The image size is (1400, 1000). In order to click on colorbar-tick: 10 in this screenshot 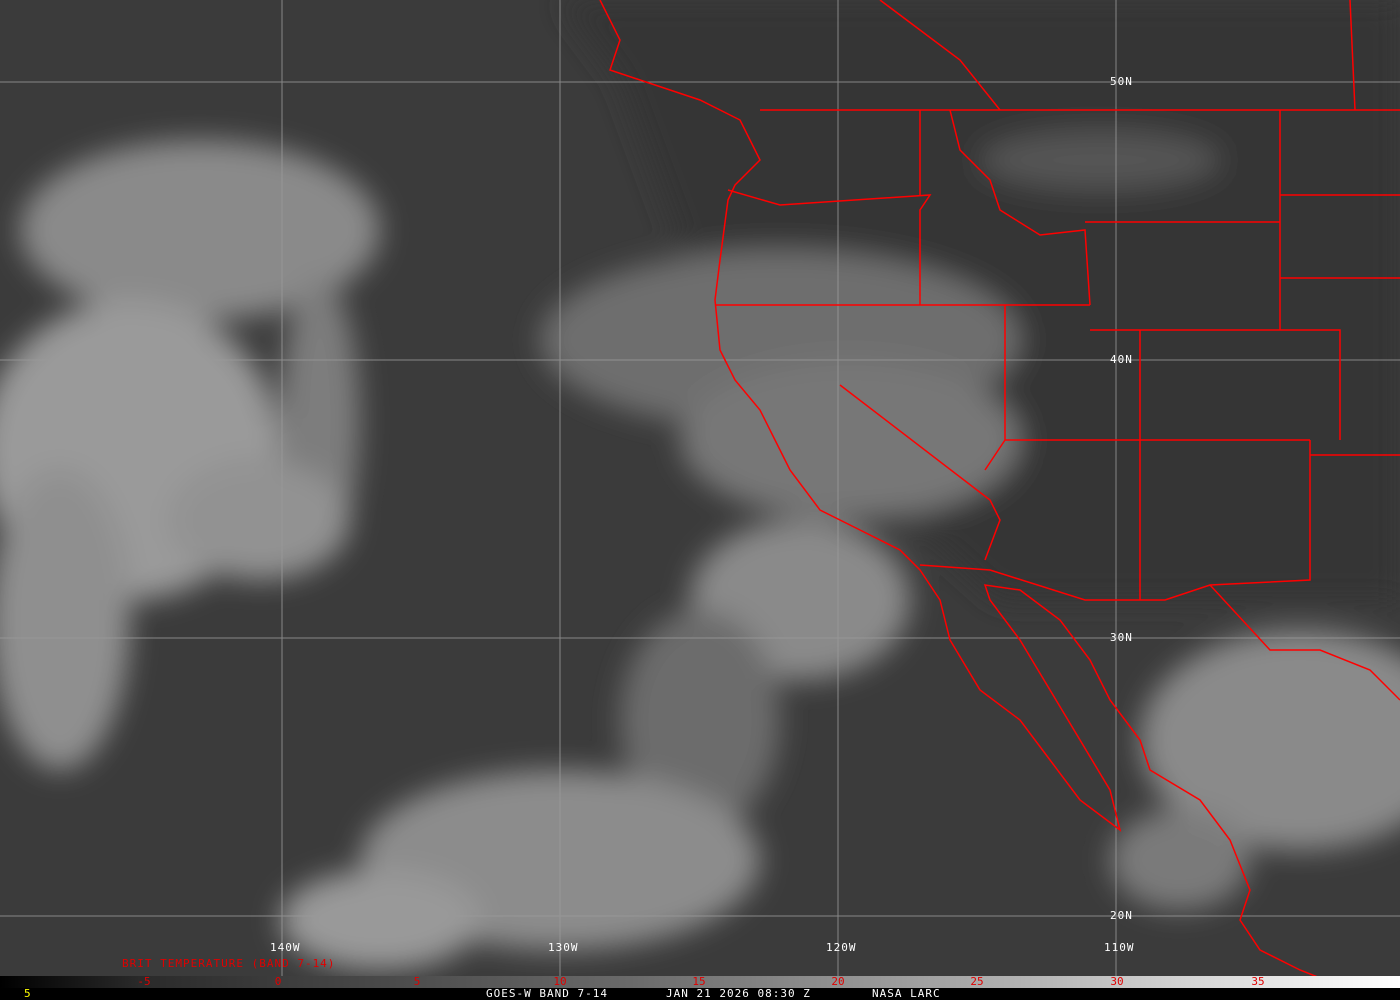, I will do `click(560, 981)`.